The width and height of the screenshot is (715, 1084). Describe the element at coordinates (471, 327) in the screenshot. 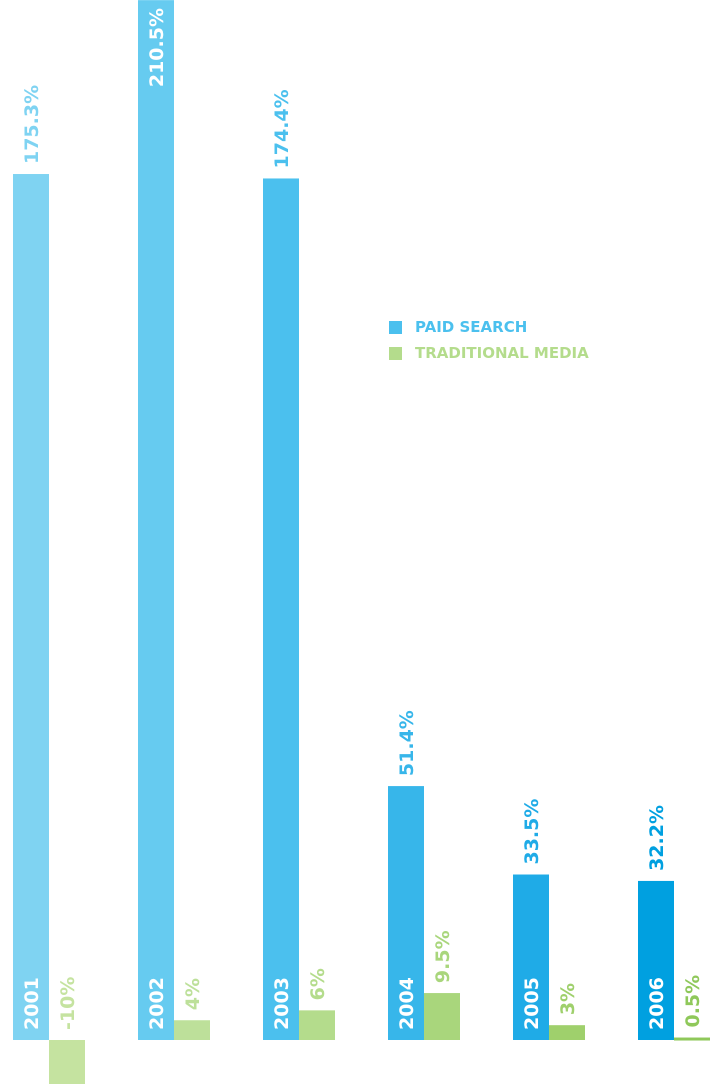

I see `legend-label-paid-search: PAID SEARCH` at that location.